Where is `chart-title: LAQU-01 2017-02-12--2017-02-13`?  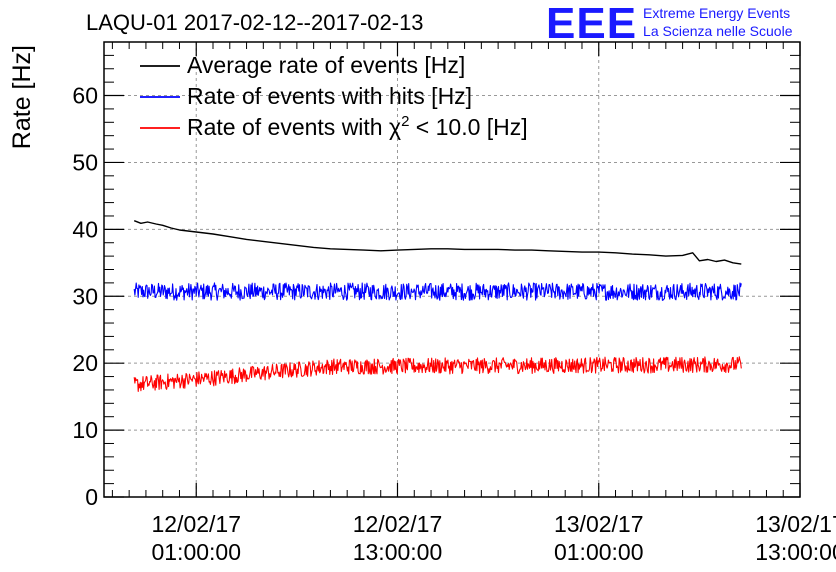 chart-title: LAQU-01 2017-02-12--2017-02-13 is located at coordinates (255, 22).